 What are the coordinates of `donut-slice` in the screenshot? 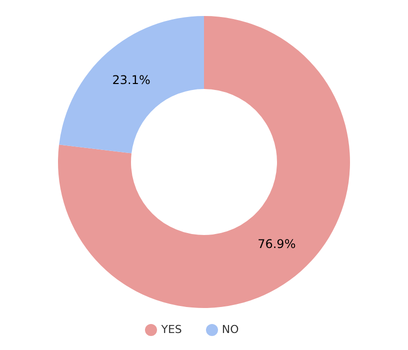 It's located at (131, 85).